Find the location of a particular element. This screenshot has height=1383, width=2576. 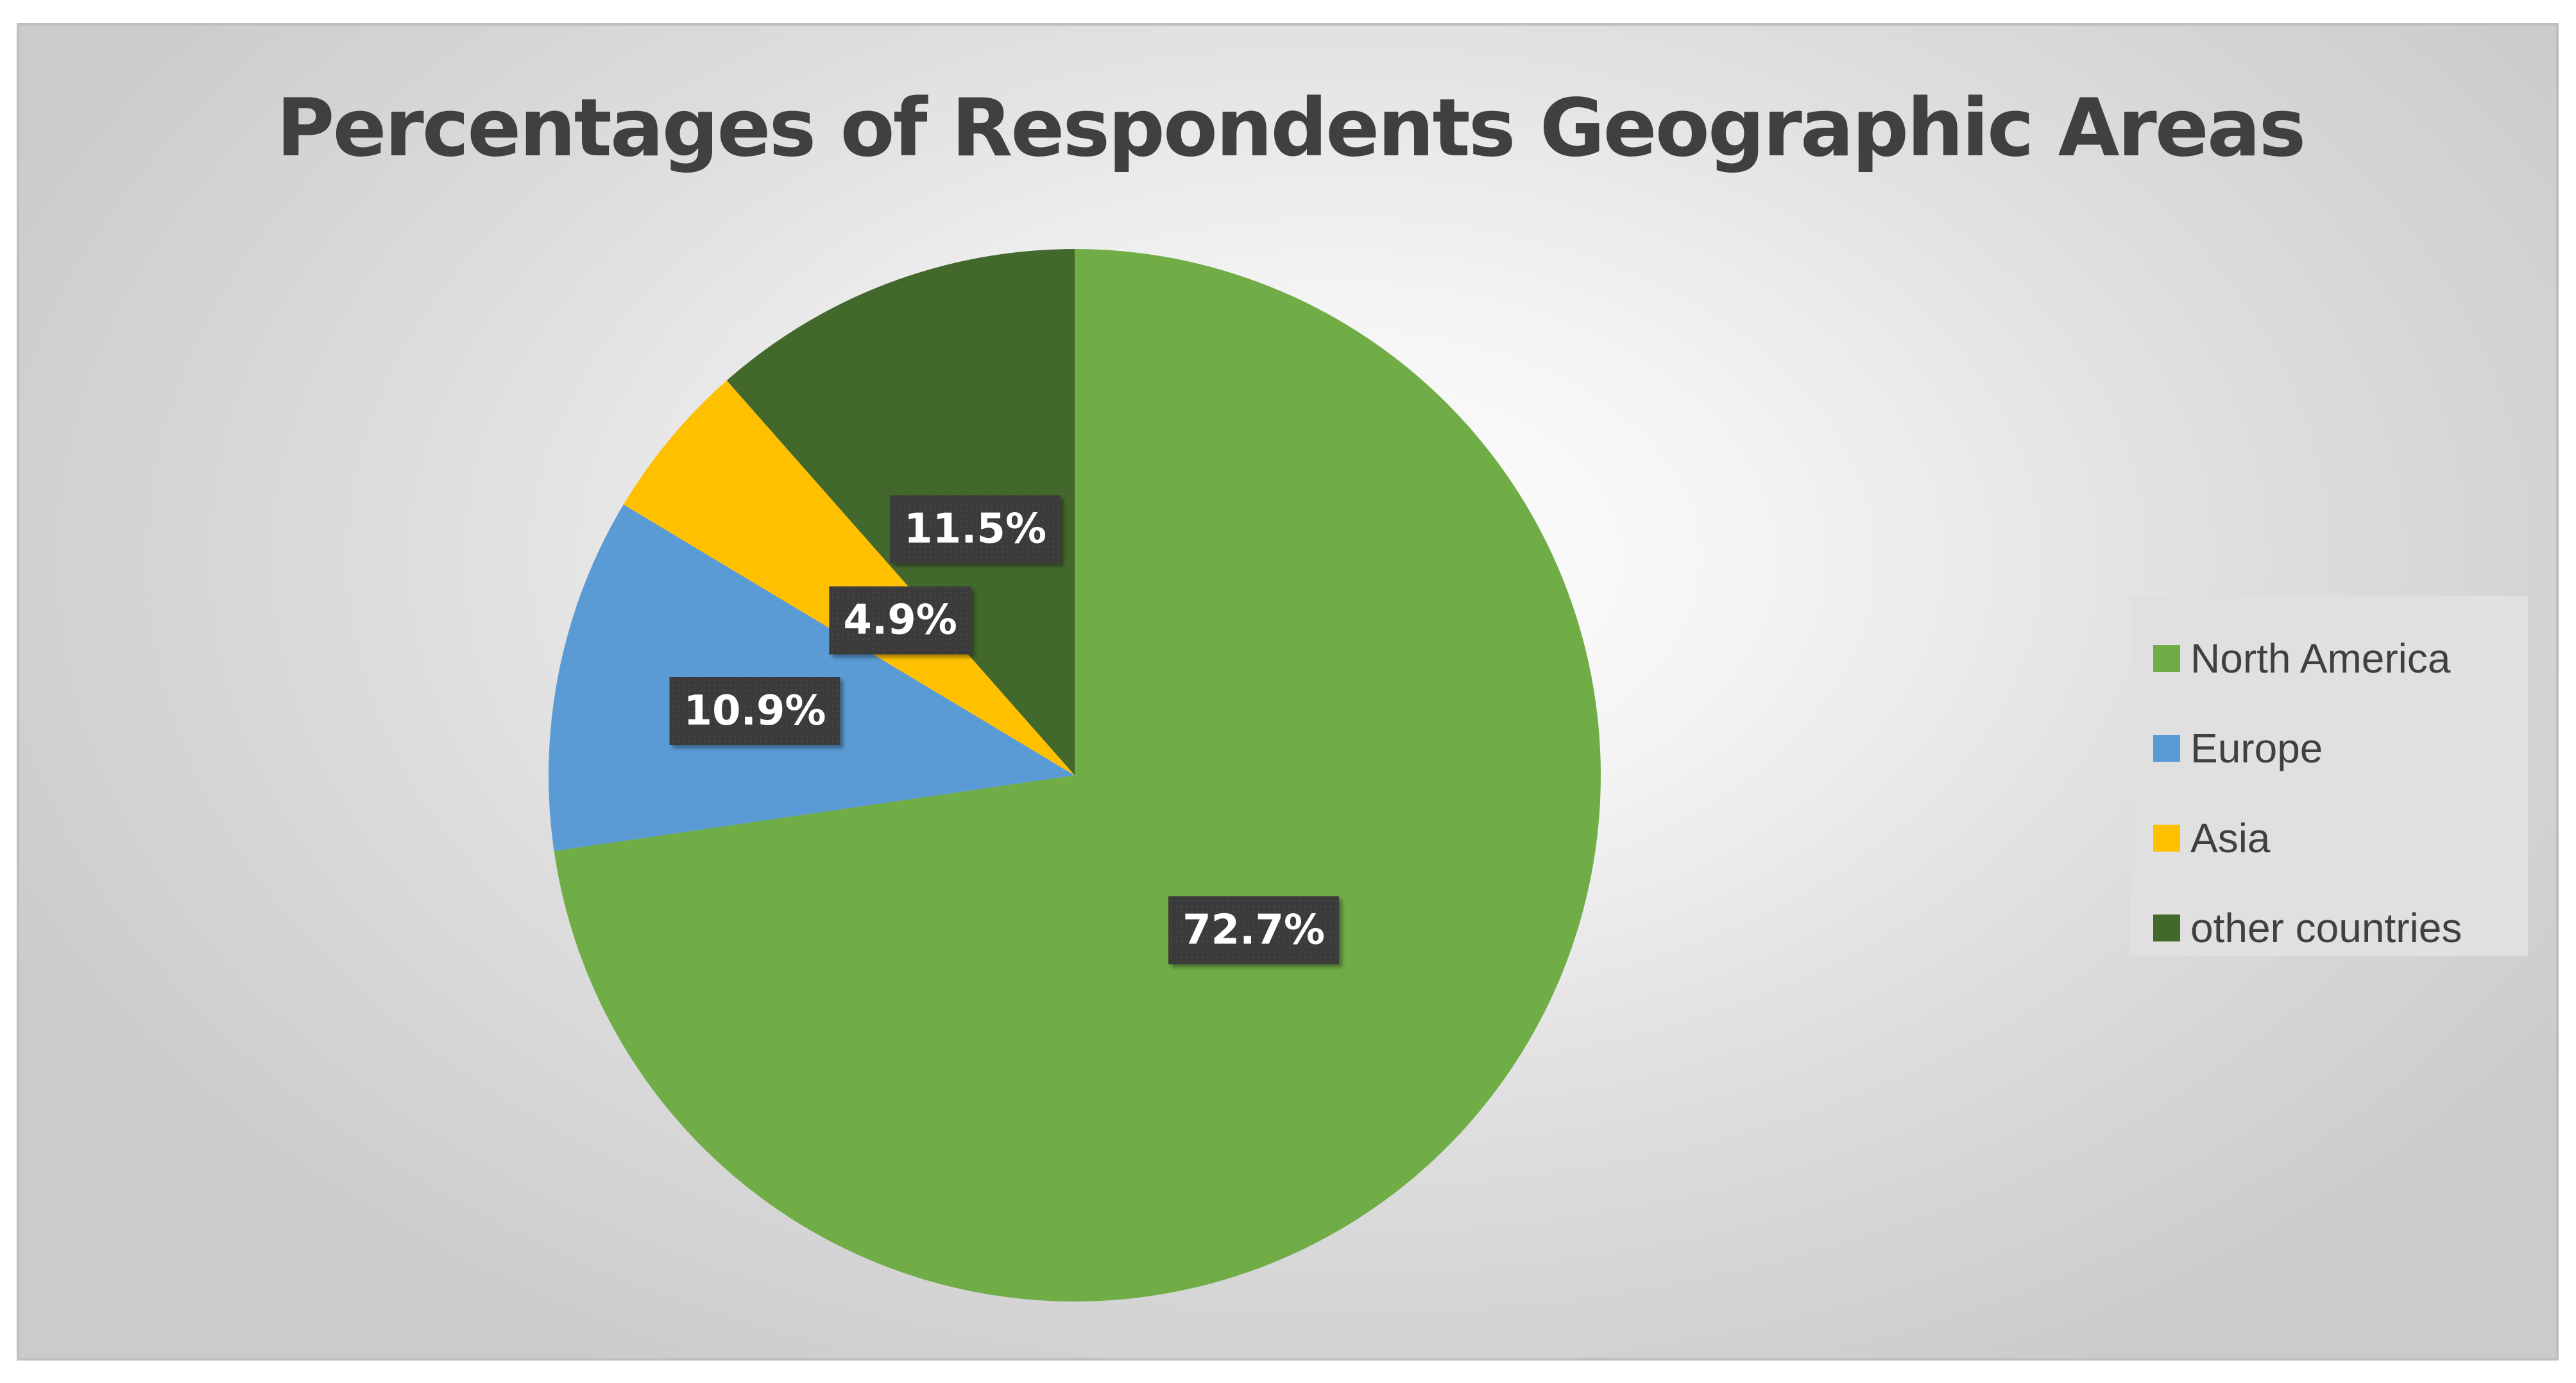

data-label-other-countries: 11.5% is located at coordinates (975, 529).